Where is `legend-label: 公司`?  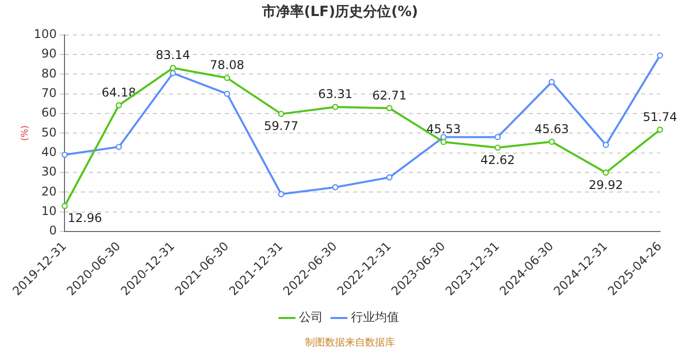
legend-label: 公司 is located at coordinates (311, 317).